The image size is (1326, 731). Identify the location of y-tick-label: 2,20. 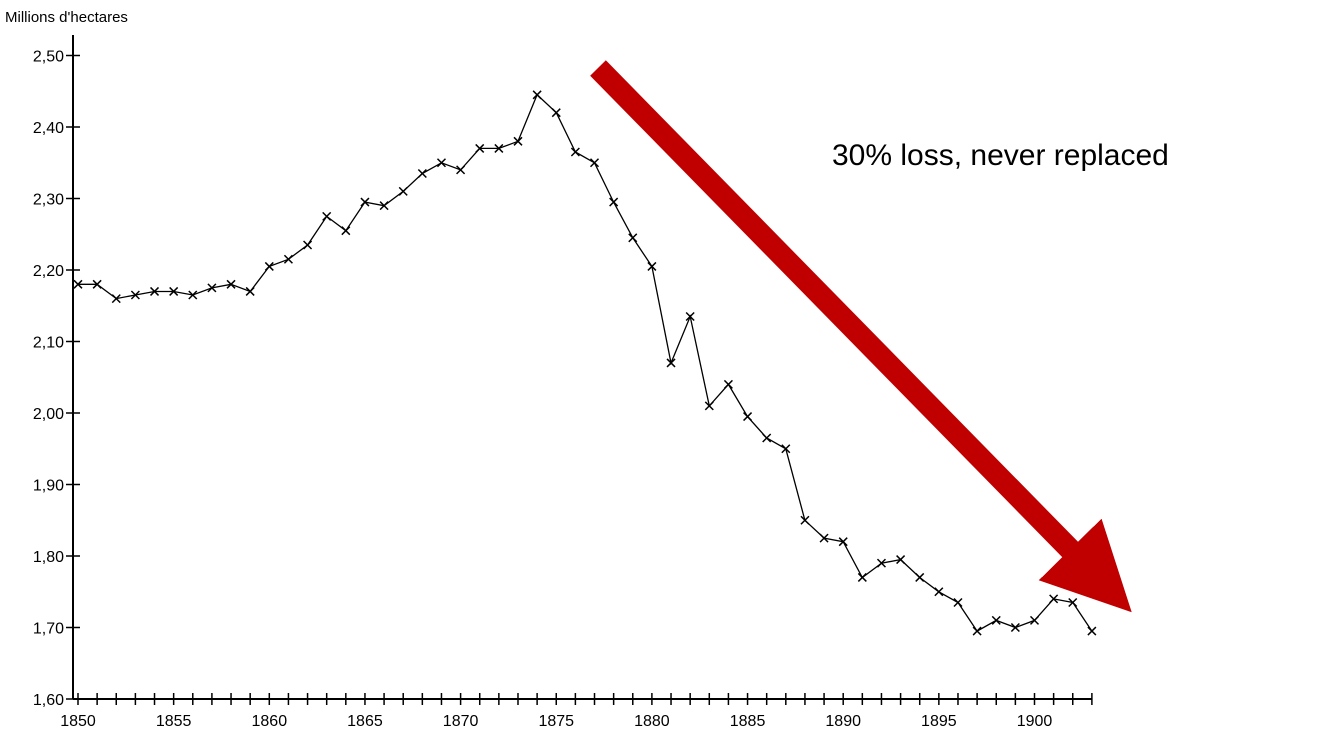
(48, 271).